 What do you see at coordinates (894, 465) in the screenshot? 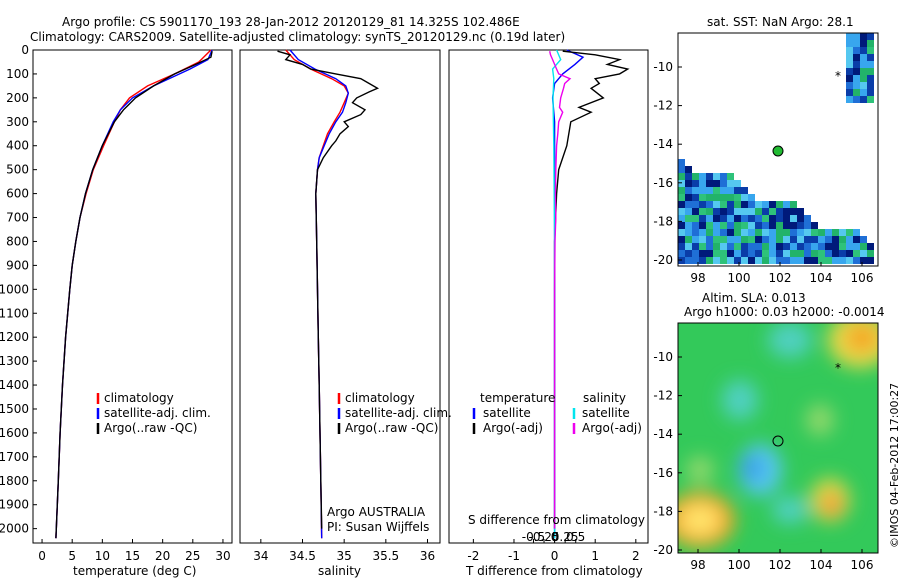
I see `imos-credit: ©IMOS 04-Feb-2012 17:00:27` at bounding box center [894, 465].